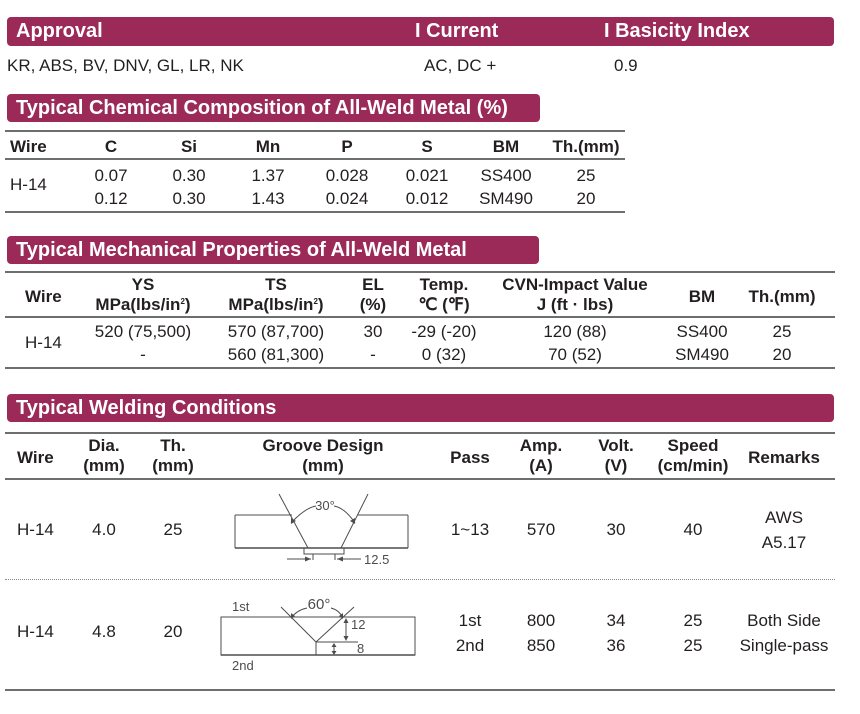 The width and height of the screenshot is (860, 714). I want to click on col-remarks: Remarks, so click(784, 457).